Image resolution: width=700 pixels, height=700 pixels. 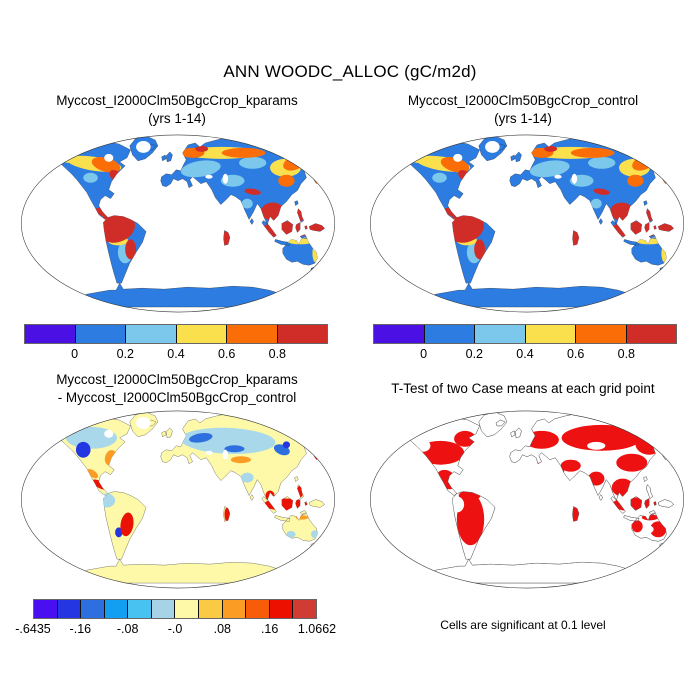 I want to click on colorbar-values-left-bar, so click(x=176, y=334).